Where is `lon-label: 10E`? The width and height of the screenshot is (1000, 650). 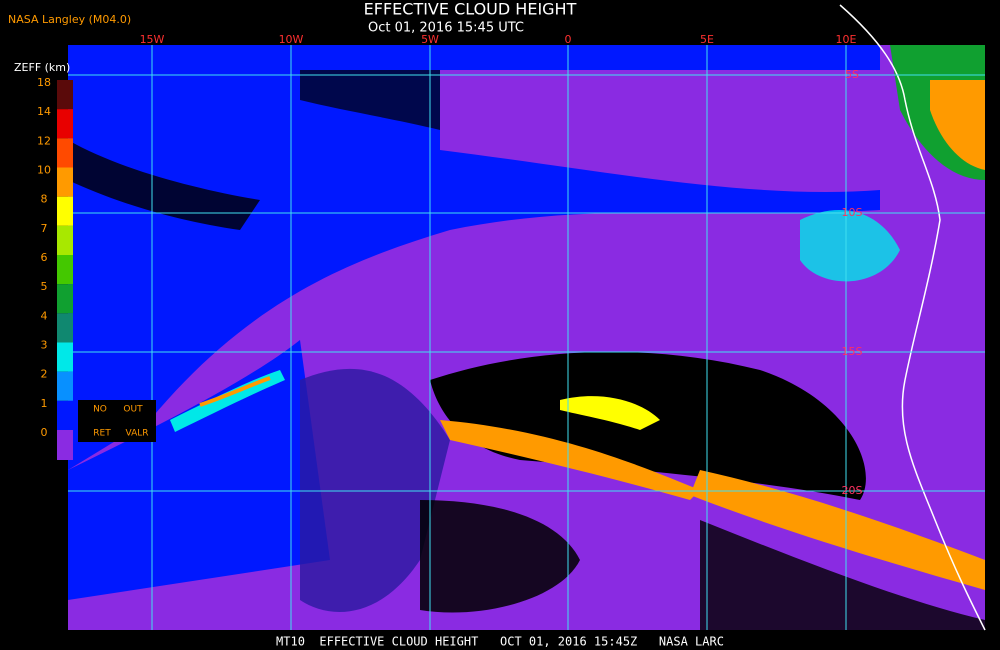 lon-label: 10E is located at coordinates (846, 39).